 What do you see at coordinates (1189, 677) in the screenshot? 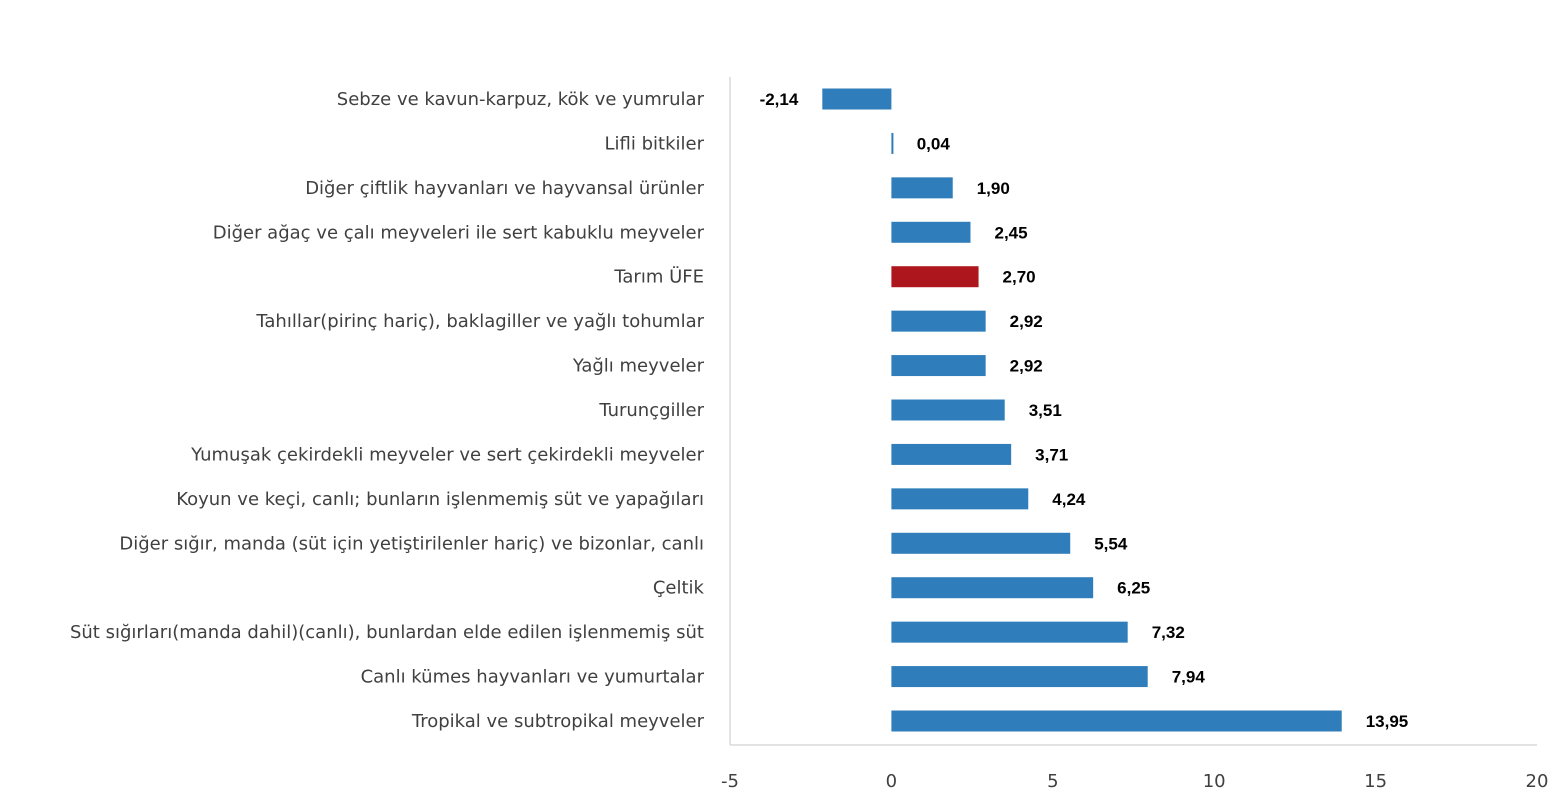
I see `data-label: 7,94` at bounding box center [1189, 677].